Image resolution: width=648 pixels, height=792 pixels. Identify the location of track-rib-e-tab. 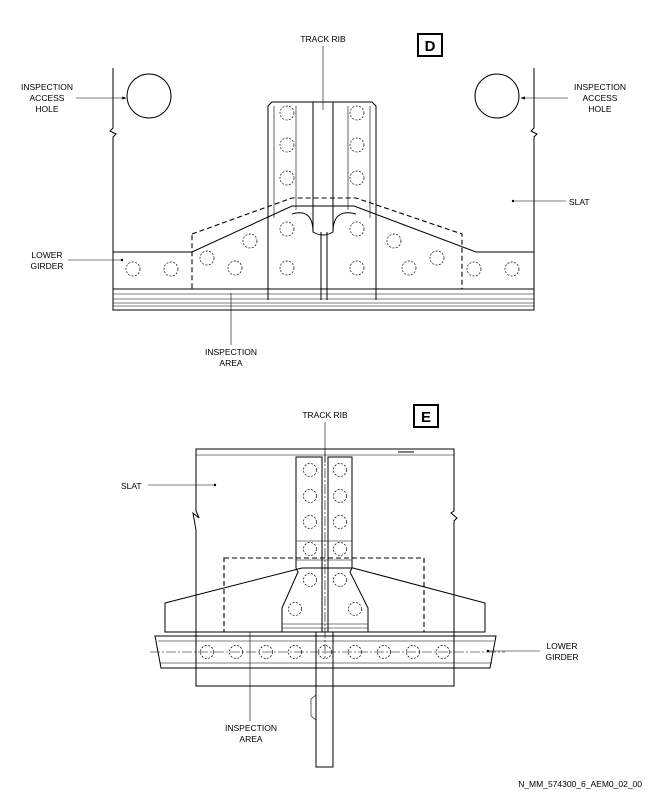
(313, 707).